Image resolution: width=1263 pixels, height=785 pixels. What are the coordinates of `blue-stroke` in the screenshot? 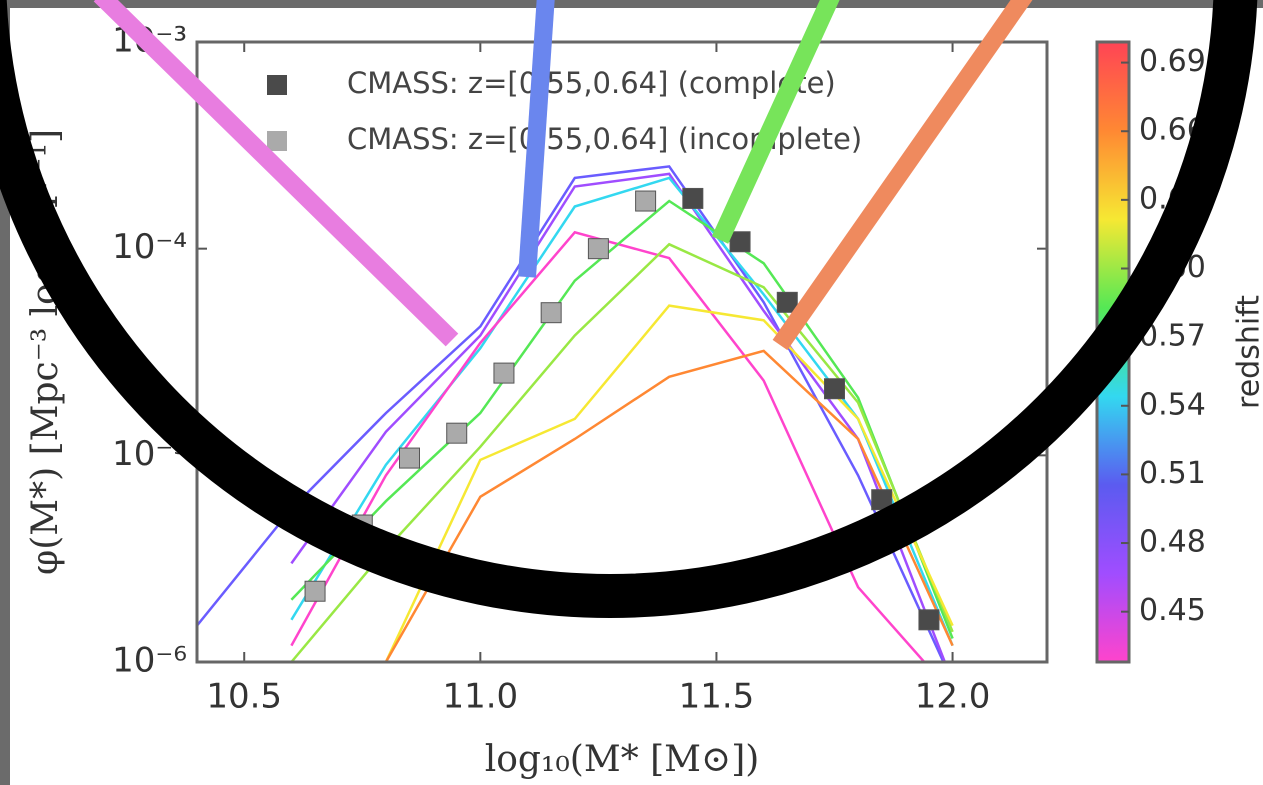 It's located at (536, 139).